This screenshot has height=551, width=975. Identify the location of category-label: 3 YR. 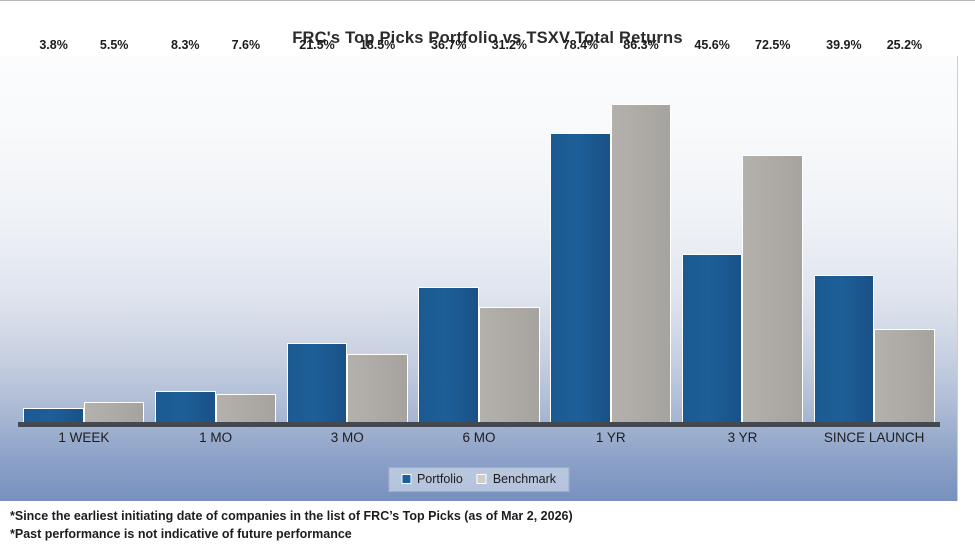
(742, 437).